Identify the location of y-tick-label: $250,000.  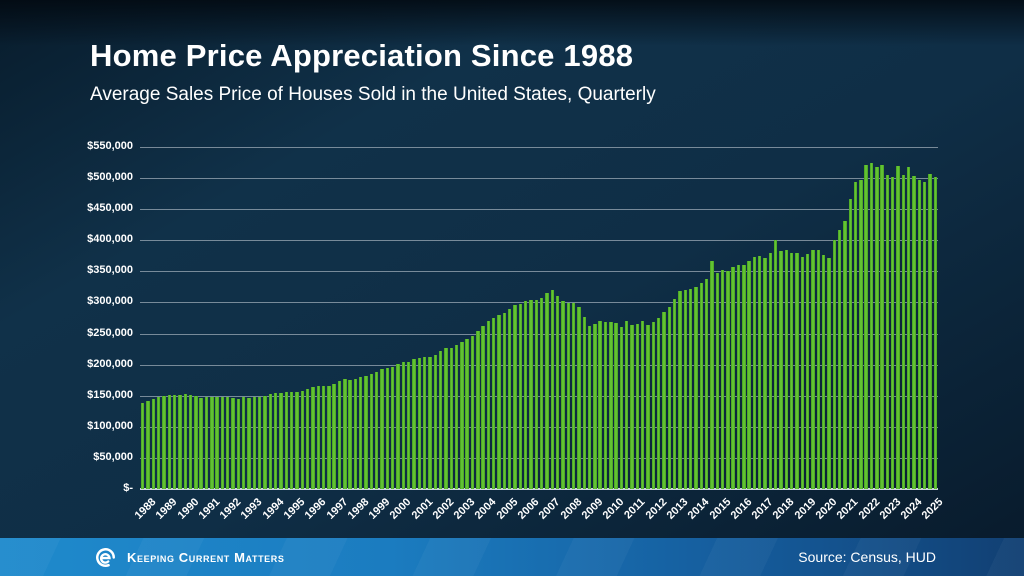
(110, 332).